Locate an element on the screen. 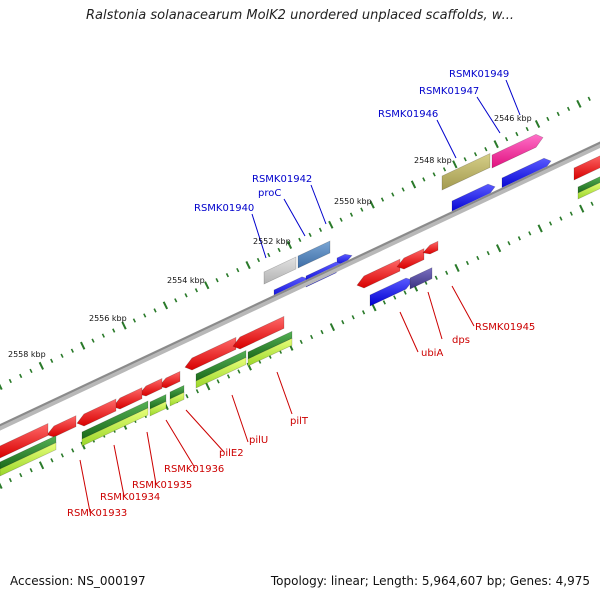 This screenshot has height=600, width=600. accession-text: Accession: NS_000197 is located at coordinates (78, 581).